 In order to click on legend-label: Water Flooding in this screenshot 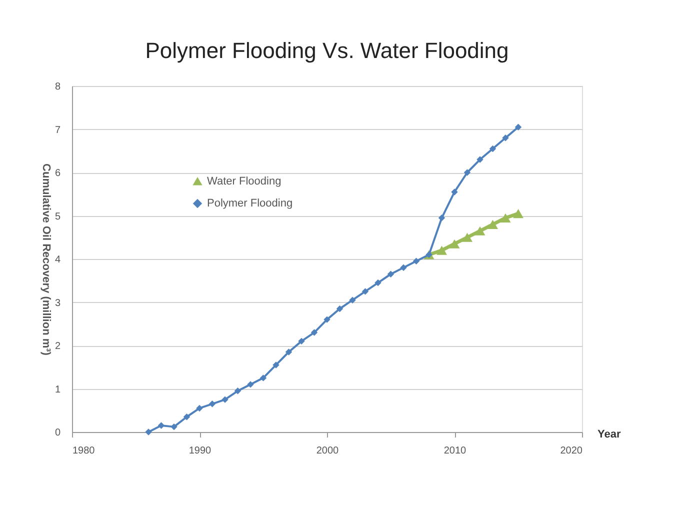, I will do `click(244, 182)`.